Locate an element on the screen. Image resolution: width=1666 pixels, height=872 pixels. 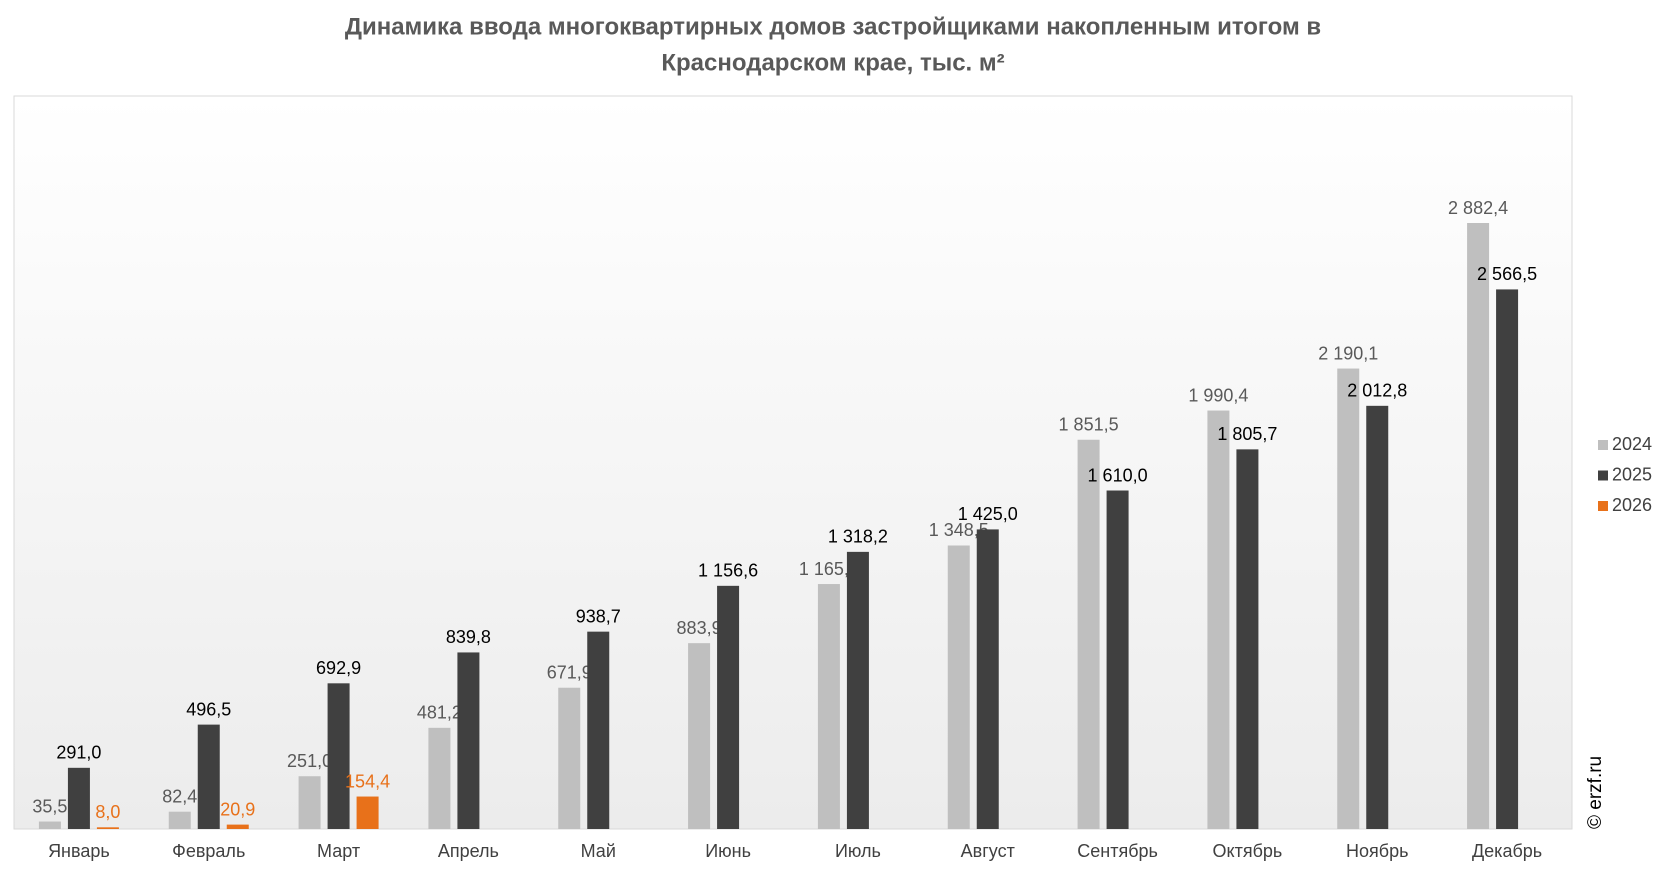
x-tick-label: Июль is located at coordinates (858, 851).